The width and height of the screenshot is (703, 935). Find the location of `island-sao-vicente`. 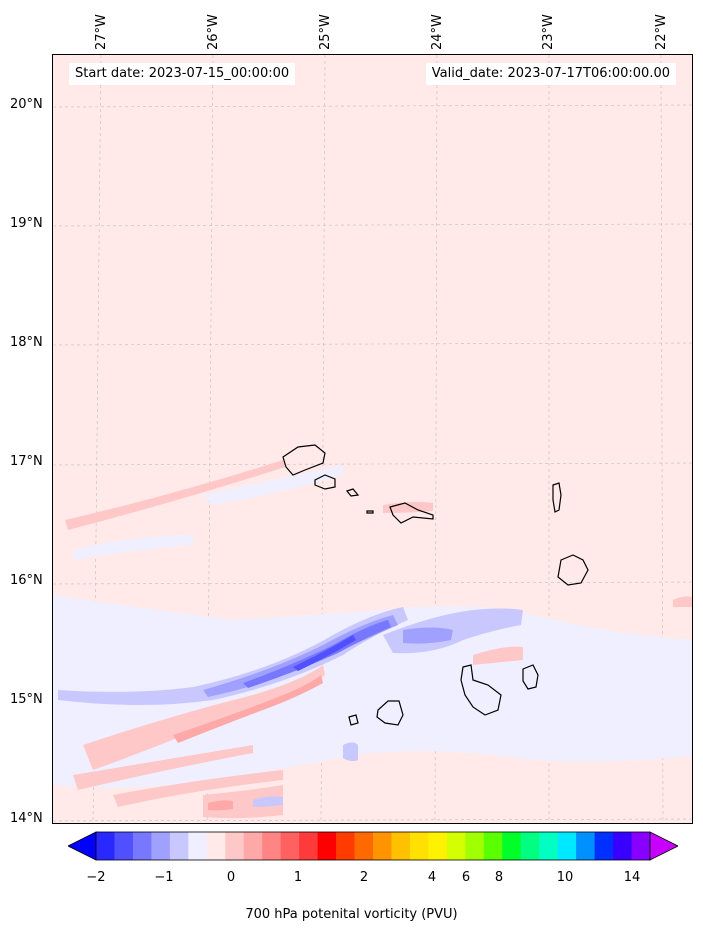

island-sao-vicente is located at coordinates (325, 482).